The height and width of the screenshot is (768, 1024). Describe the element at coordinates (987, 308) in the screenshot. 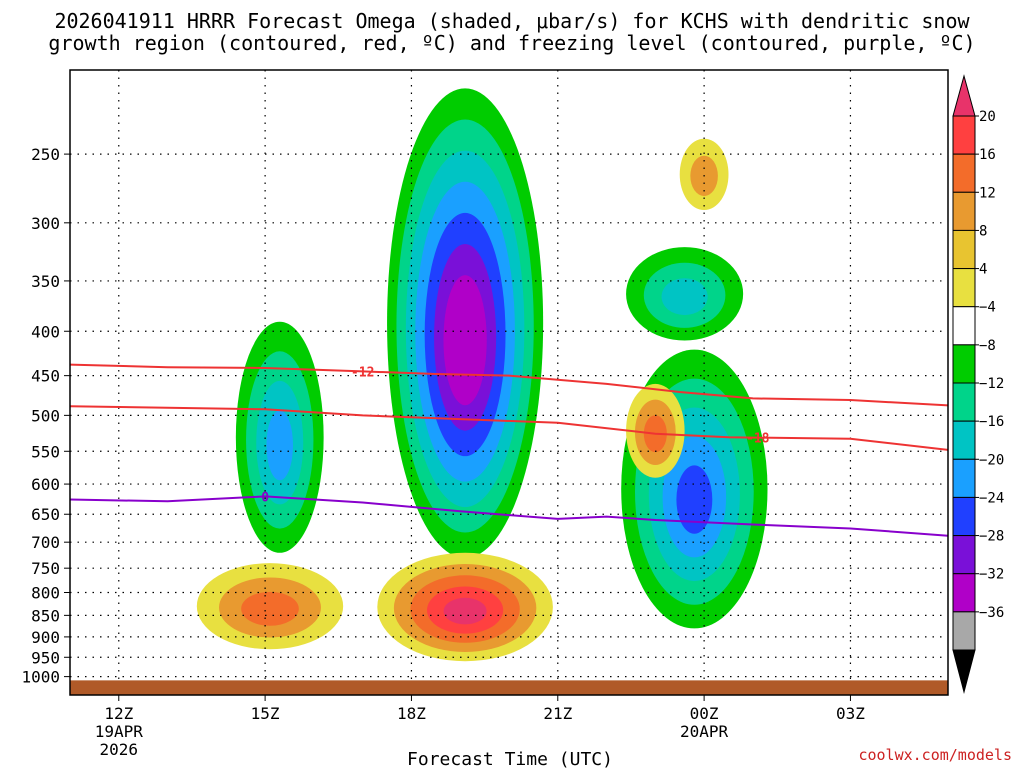

I see `colorbar-label: −4` at that location.